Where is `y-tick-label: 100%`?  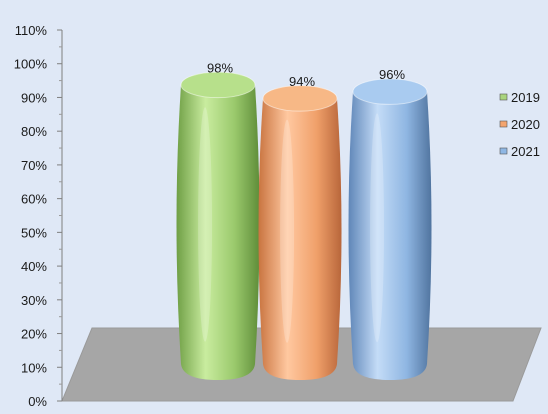 y-tick-label: 100% is located at coordinates (31, 64).